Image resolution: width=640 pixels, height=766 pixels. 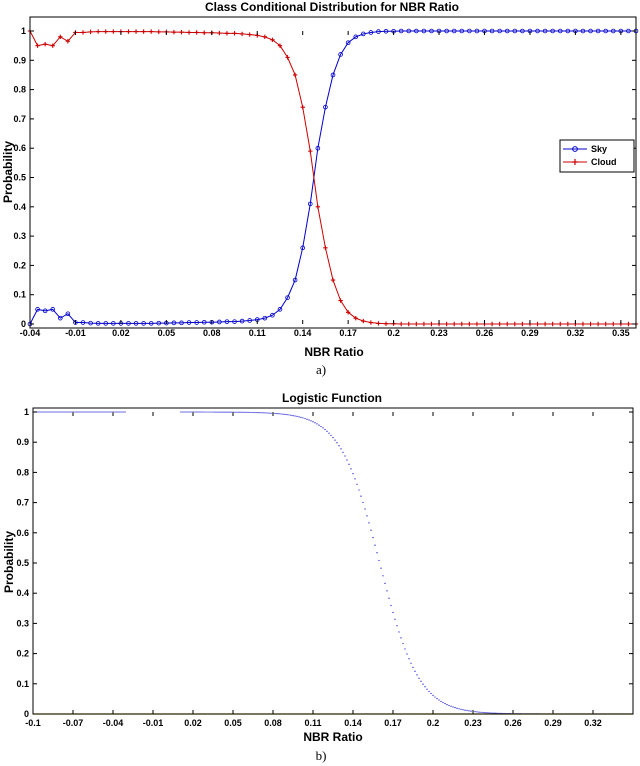 I want to click on chart-b-xtick-label: 0.29, so click(x=553, y=723).